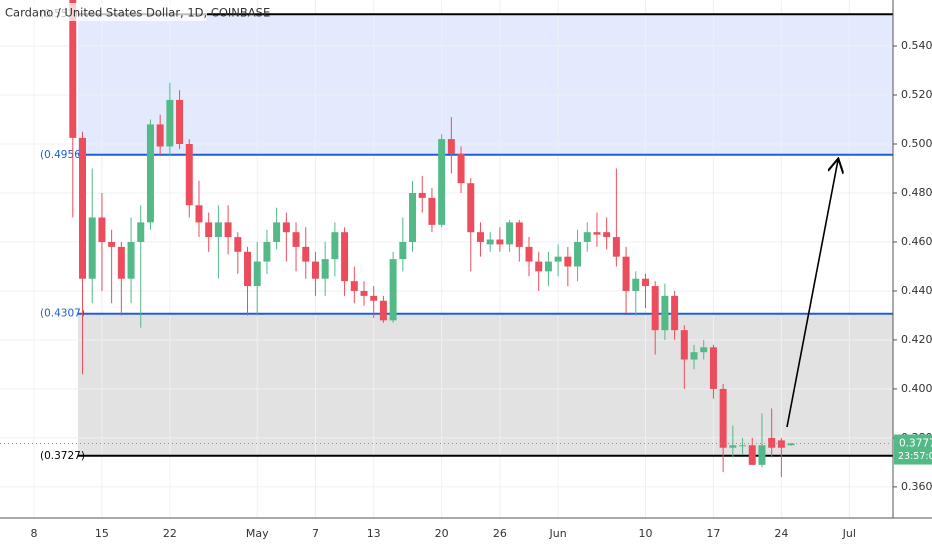  What do you see at coordinates (849, 533) in the screenshot?
I see `x-tick-label: Jul` at bounding box center [849, 533].